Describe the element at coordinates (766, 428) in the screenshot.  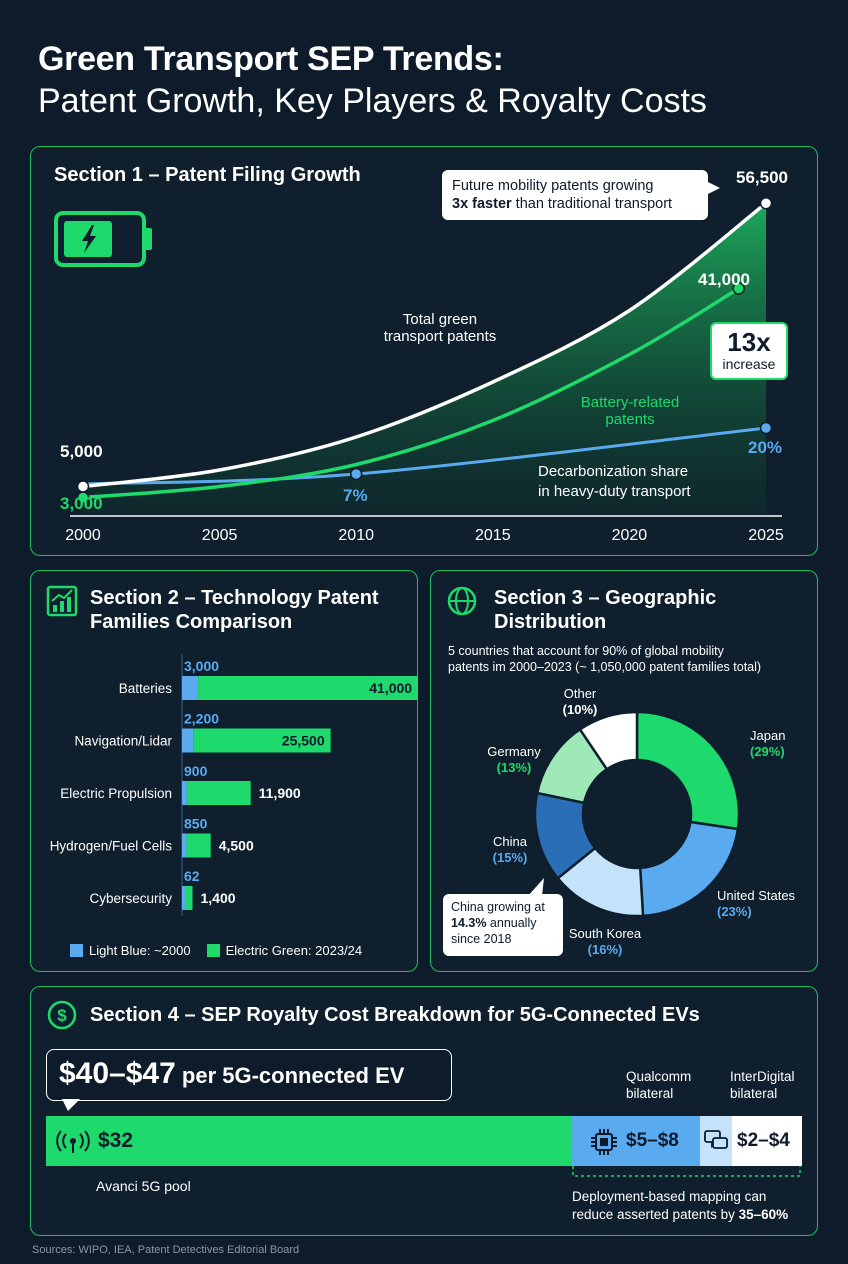
I see `decarb-end-point` at that location.